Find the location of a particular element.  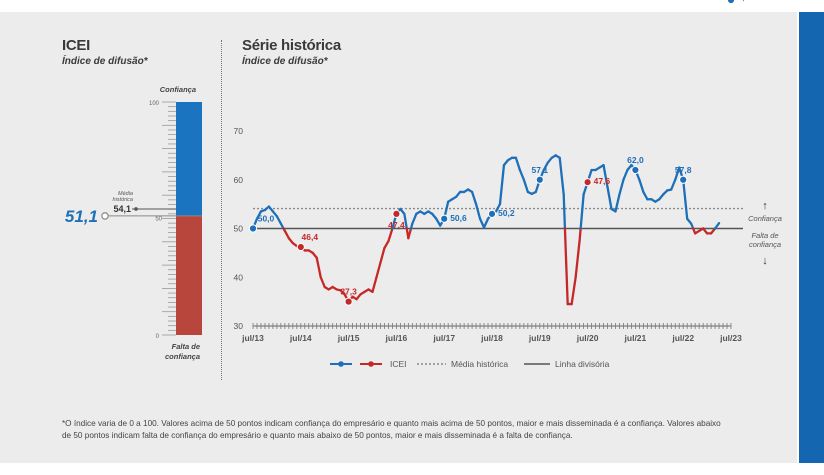

y-tick-label: 70 is located at coordinates (239, 131).